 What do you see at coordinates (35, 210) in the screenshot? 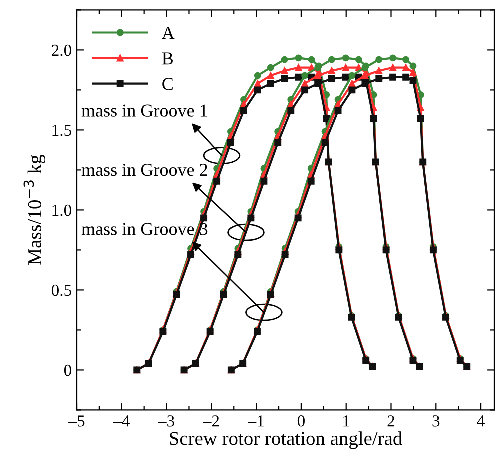
I see `y-axis-title: Mass/10$^{−3}$ kg` at bounding box center [35, 210].